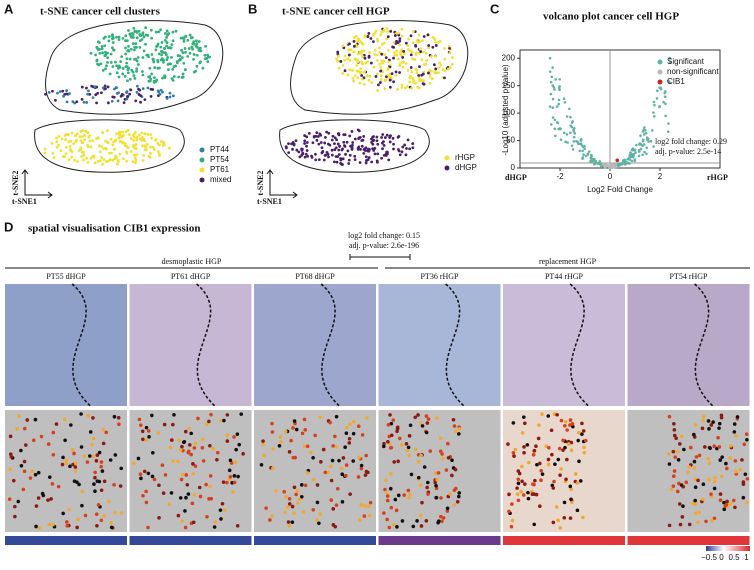 Image resolution: width=754 pixels, height=570 pixels. I want to click on side-label: dHGP, so click(516, 177).